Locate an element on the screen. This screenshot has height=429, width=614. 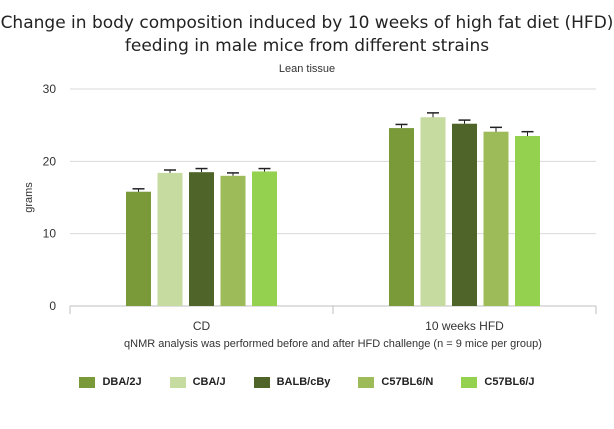
y-tick-label: 30 is located at coordinates (50, 89).